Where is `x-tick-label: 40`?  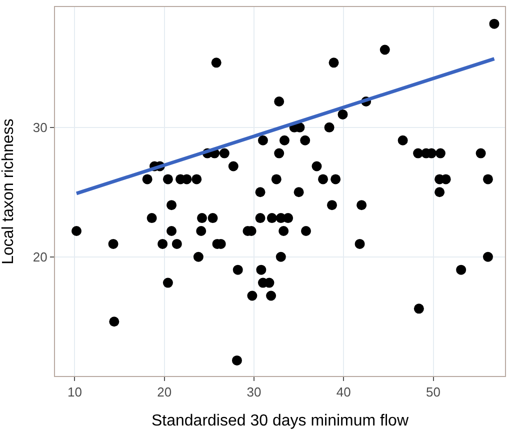
x-tick-label: 40 is located at coordinates (343, 392).